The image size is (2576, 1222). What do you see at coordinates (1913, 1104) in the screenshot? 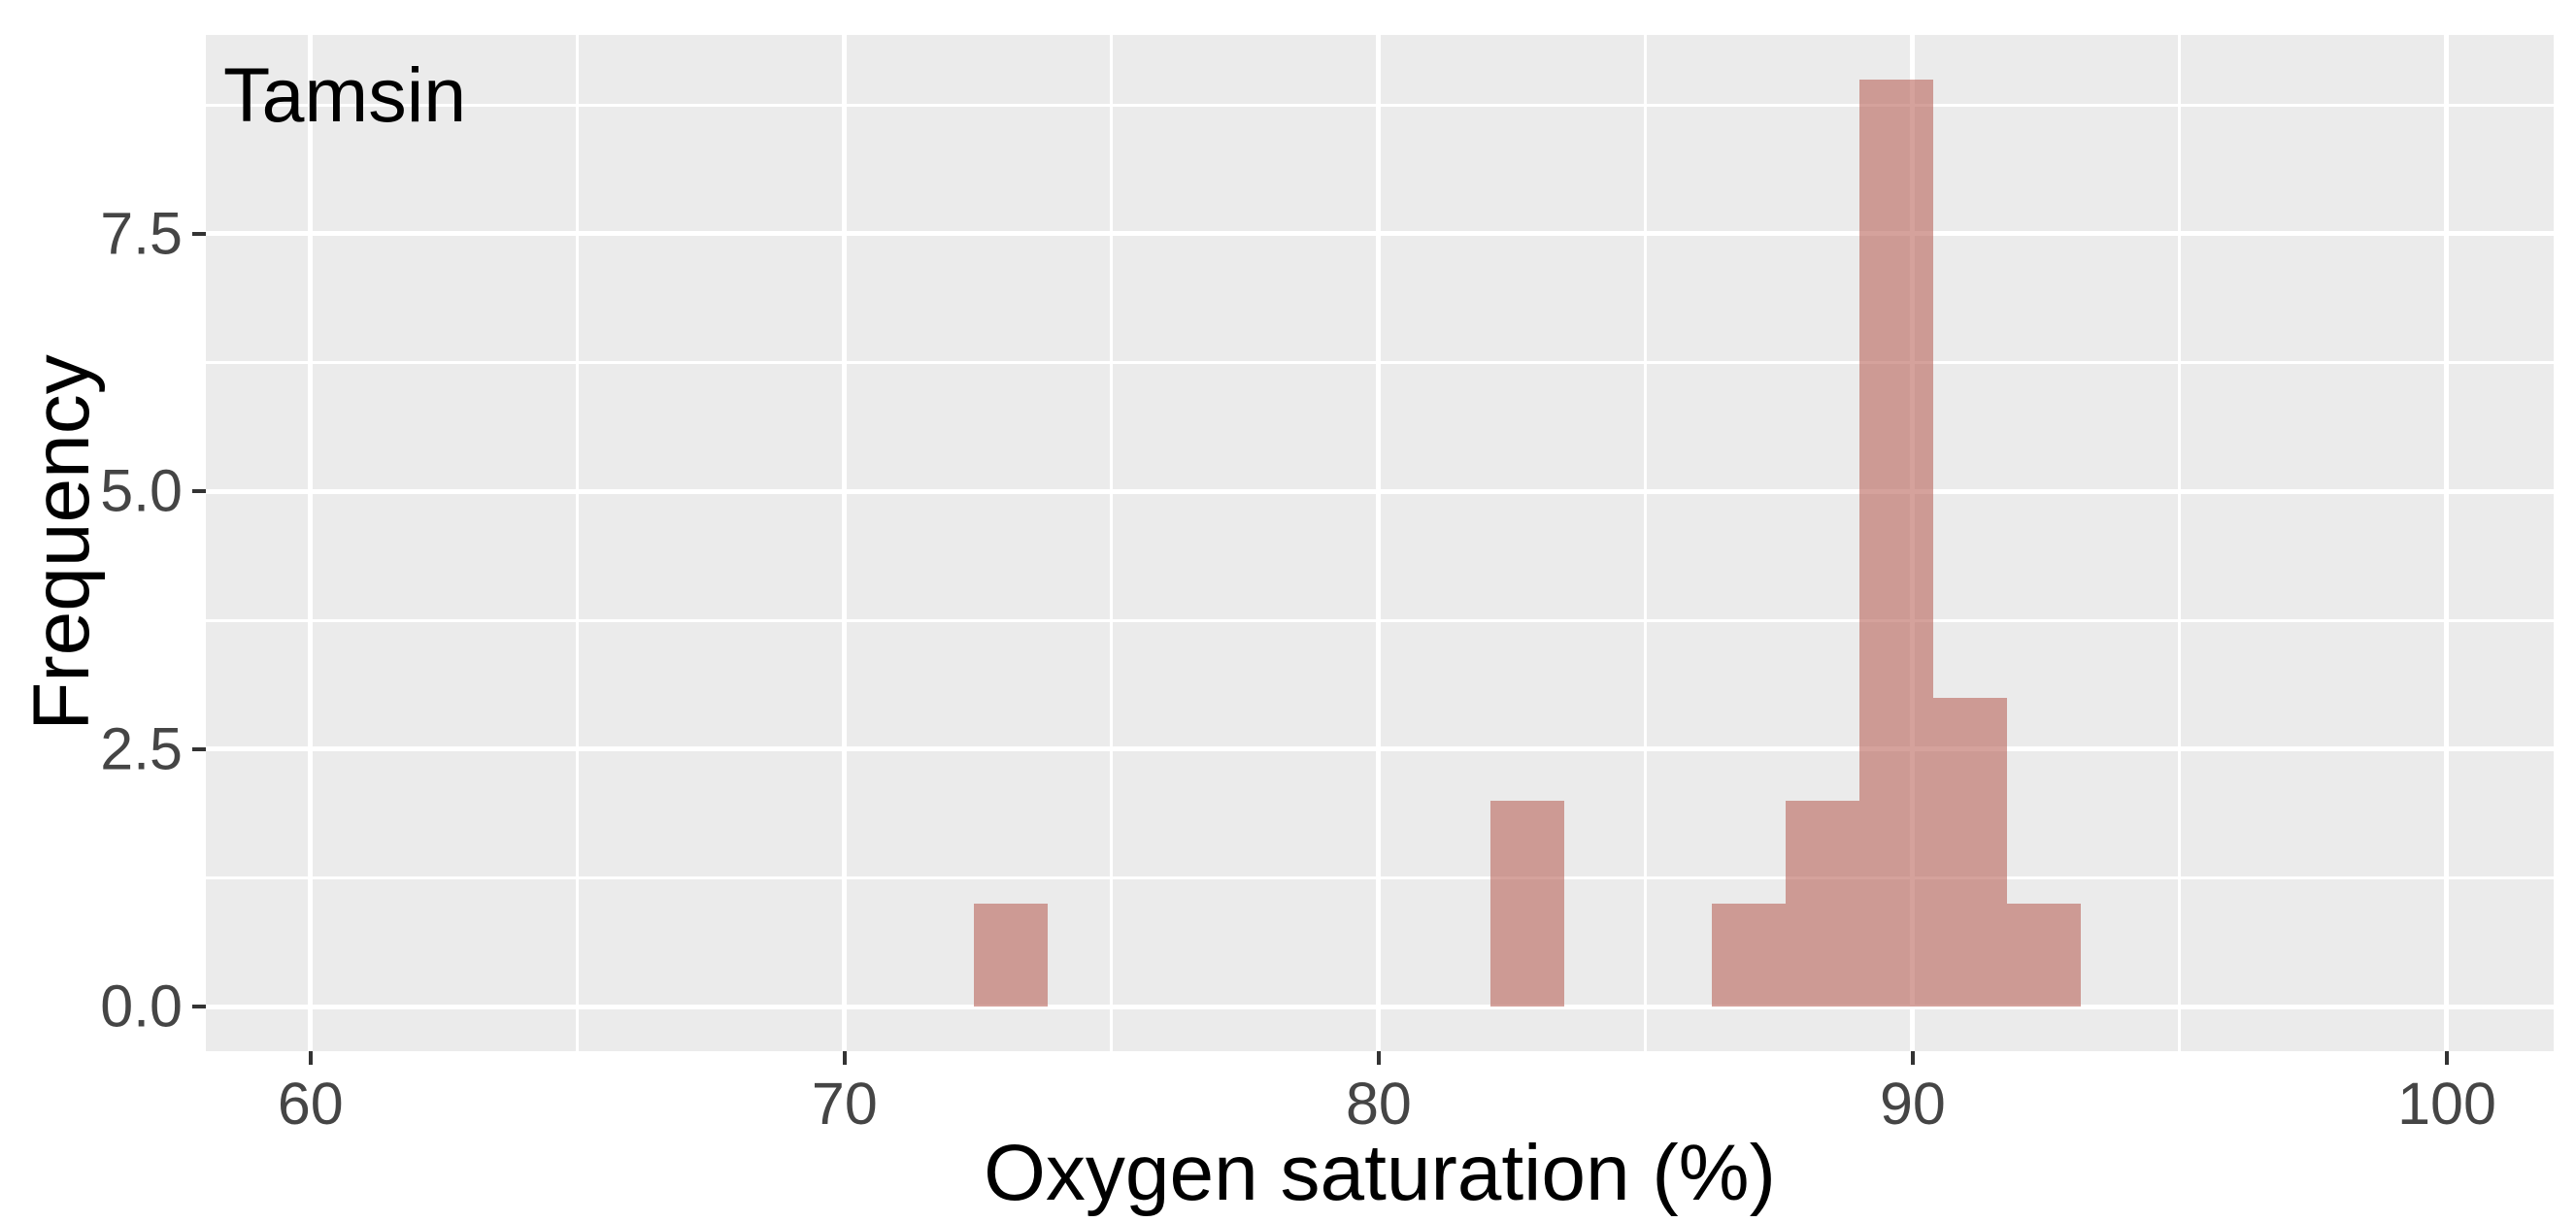
I see `x-tick-label: 90` at bounding box center [1913, 1104].